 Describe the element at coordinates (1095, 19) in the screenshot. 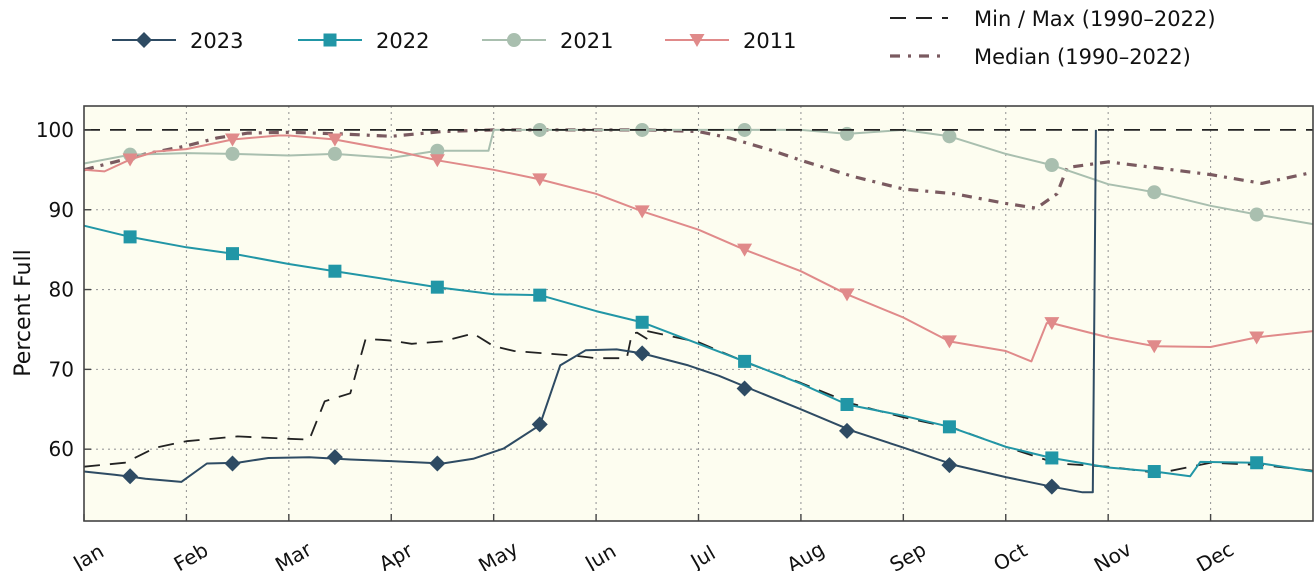

I see `legend-label: Min / Max (1990–2022)` at that location.